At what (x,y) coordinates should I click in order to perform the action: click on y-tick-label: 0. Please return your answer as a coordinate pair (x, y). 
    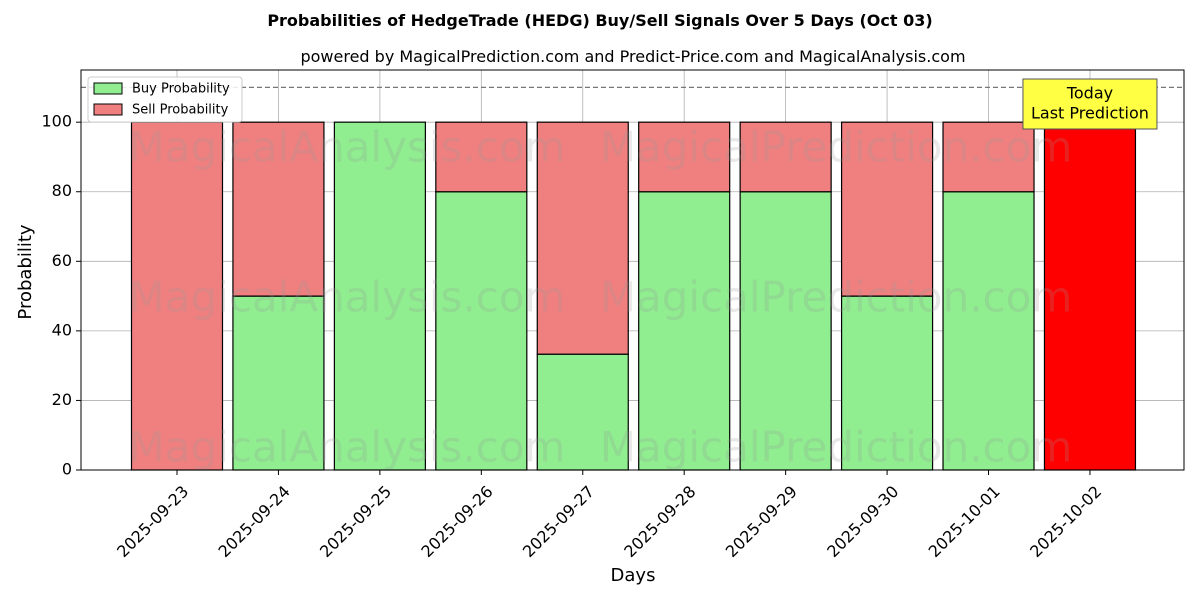
    Looking at the image, I should click on (67, 469).